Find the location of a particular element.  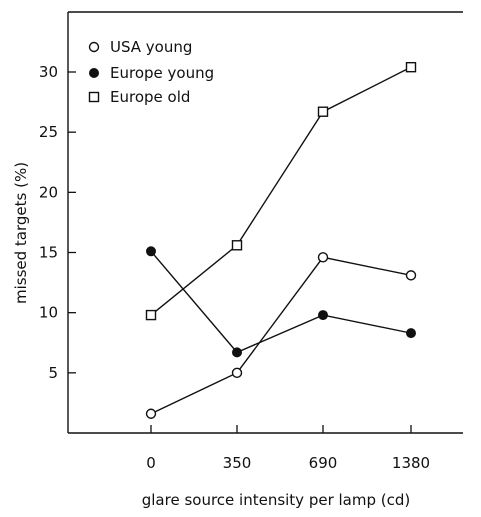

x-tick-label: 350 is located at coordinates (237, 463).